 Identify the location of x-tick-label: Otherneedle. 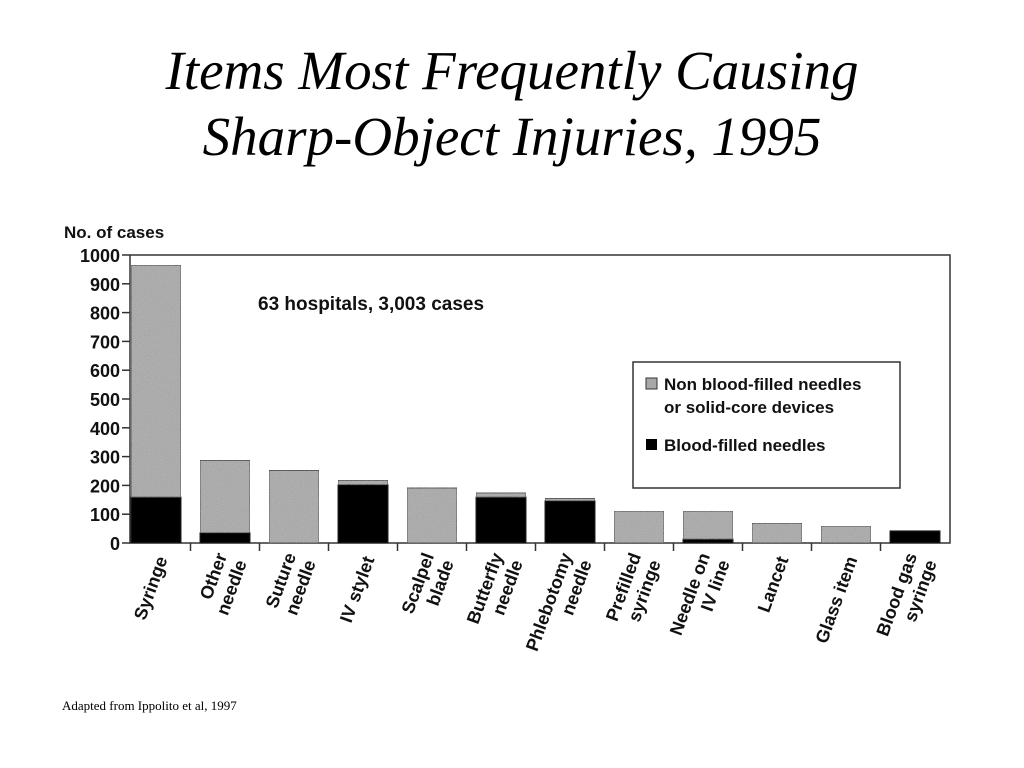
(222, 584).